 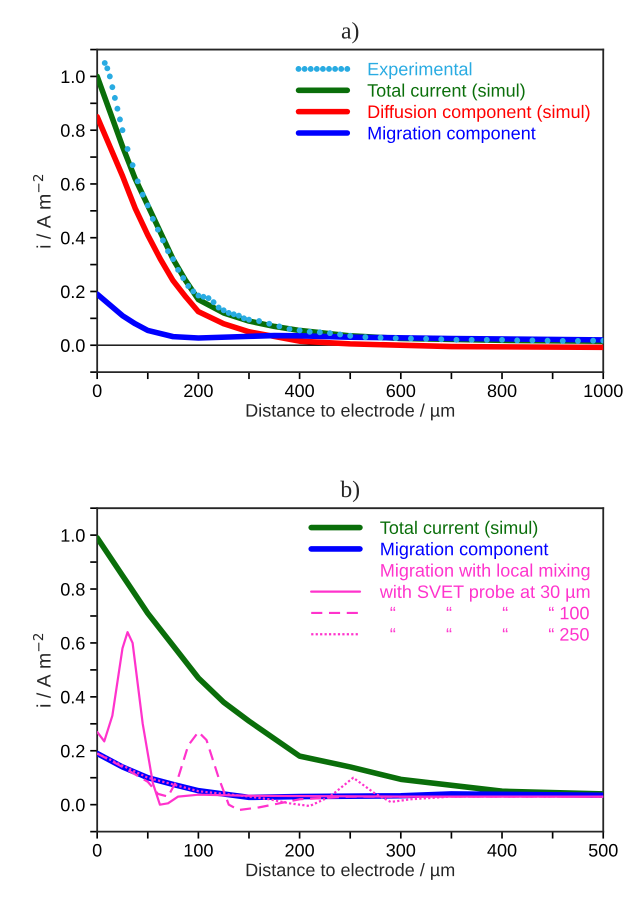 I want to click on x-tick-label: 100, so click(x=198, y=850).